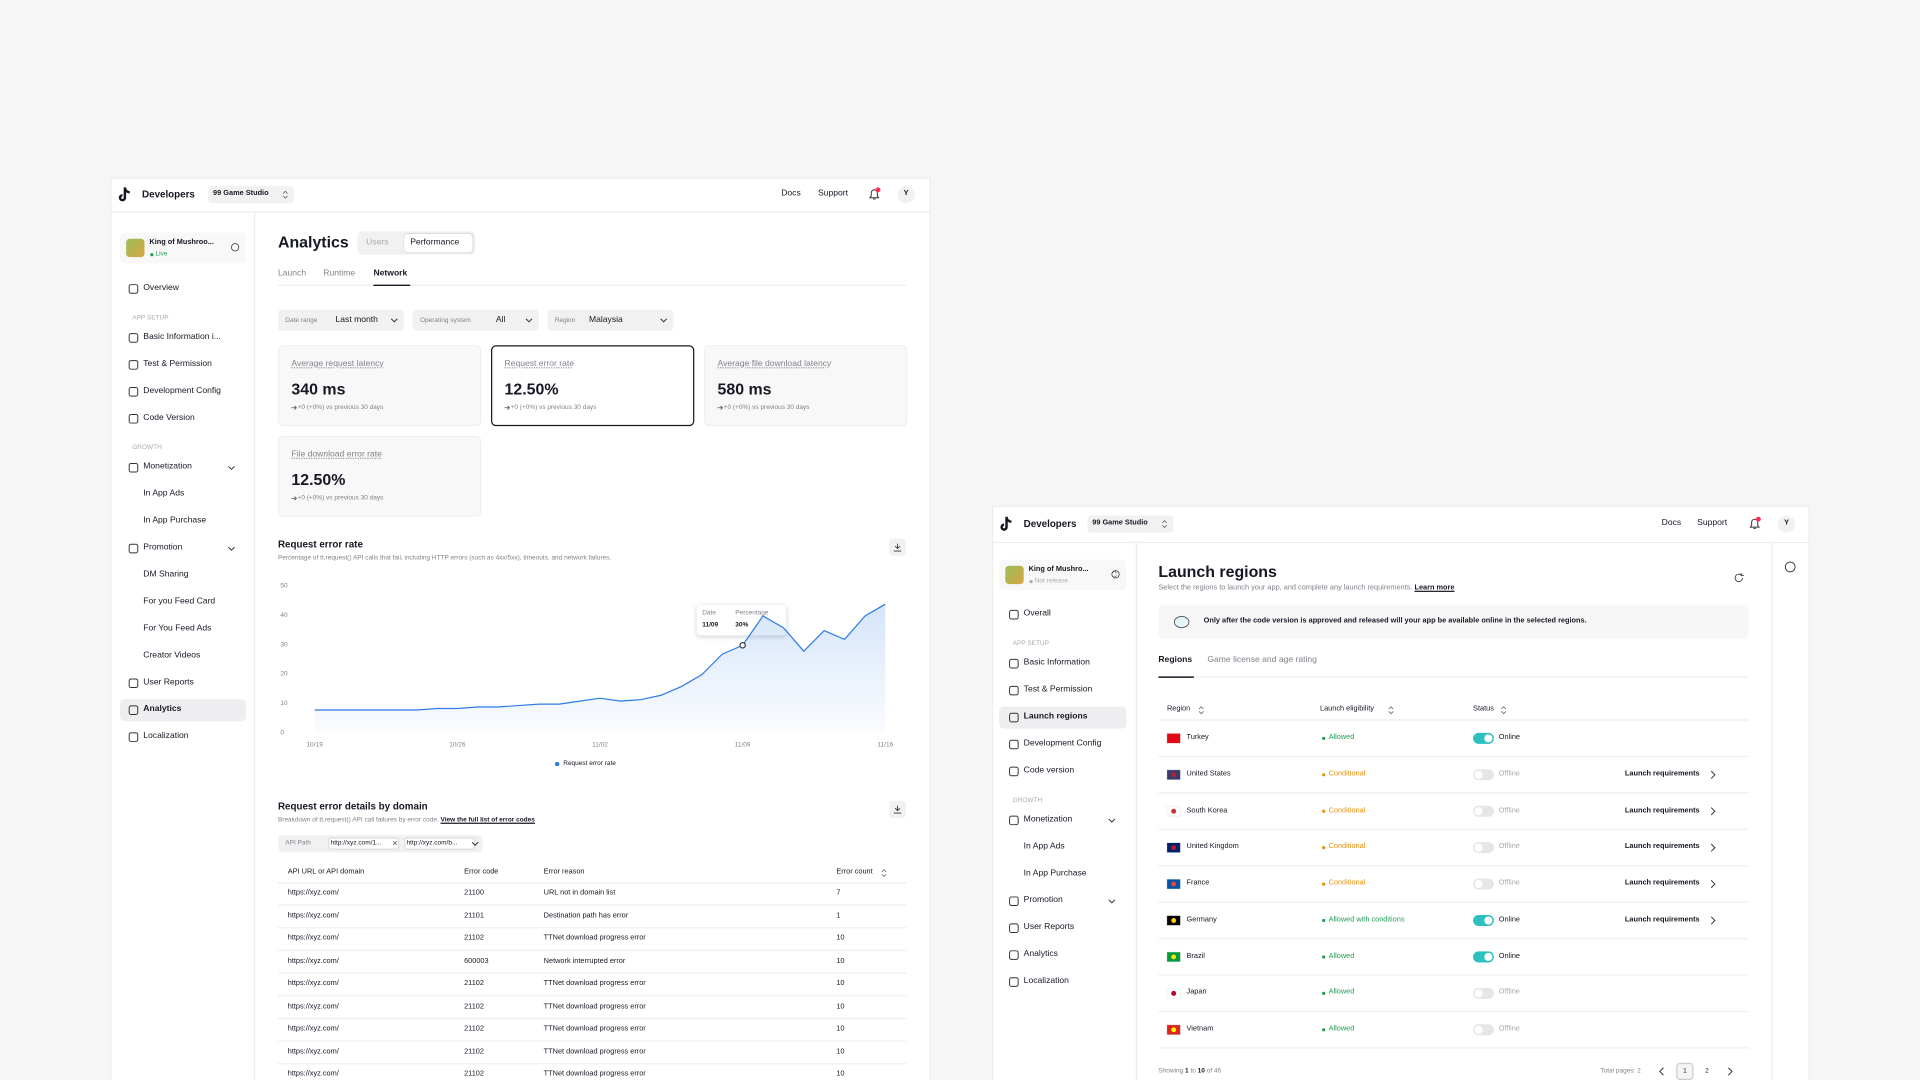 This screenshot has height=1080, width=1920. Describe the element at coordinates (172, 655) in the screenshot. I see `nav-subitem: Creator Videos` at that location.